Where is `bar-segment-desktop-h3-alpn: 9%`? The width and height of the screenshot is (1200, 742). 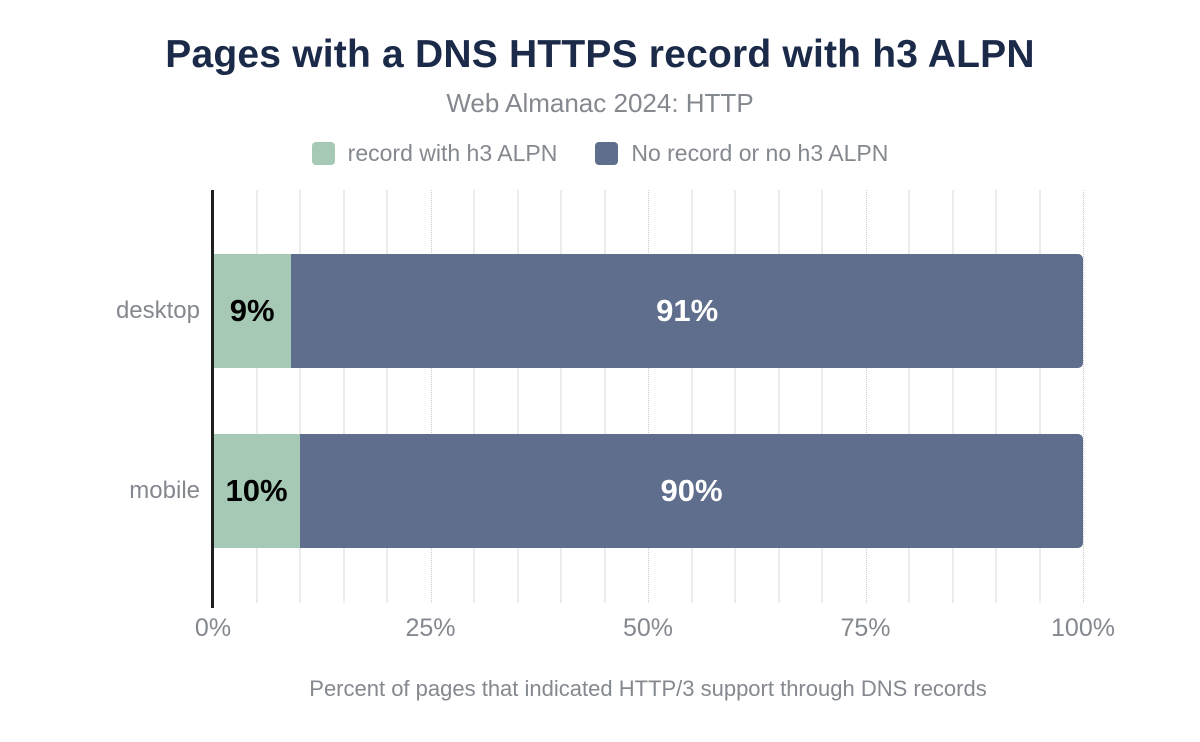
bar-segment-desktop-h3-alpn: 9% is located at coordinates (252, 311).